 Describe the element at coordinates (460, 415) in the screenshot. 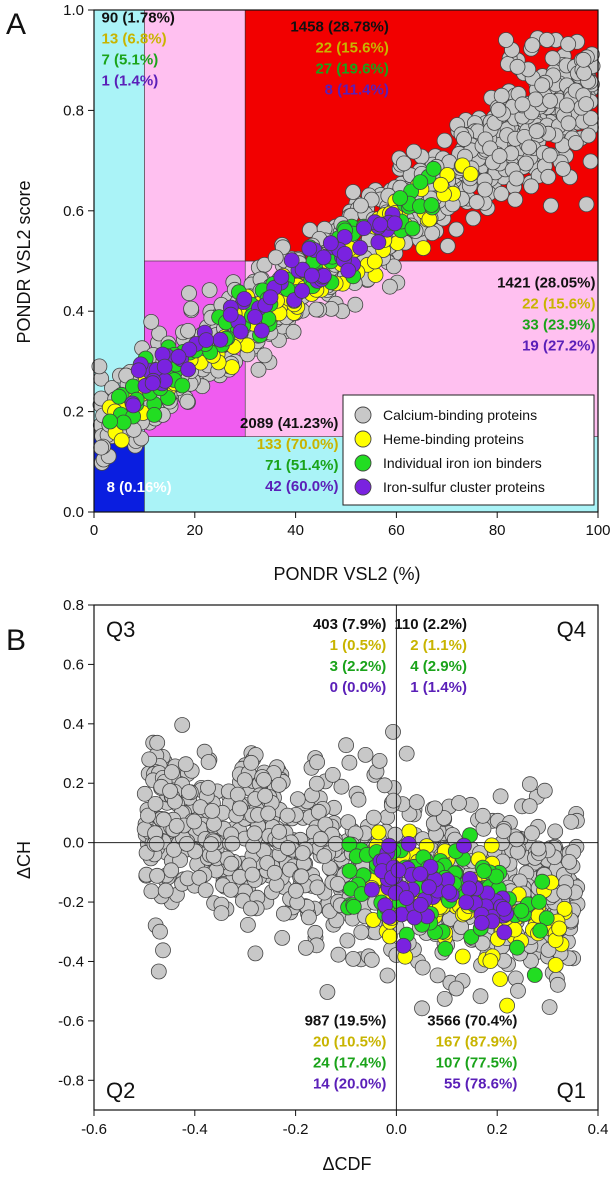

I see `panel-a-legend-label: Calcium-binding proteins` at that location.